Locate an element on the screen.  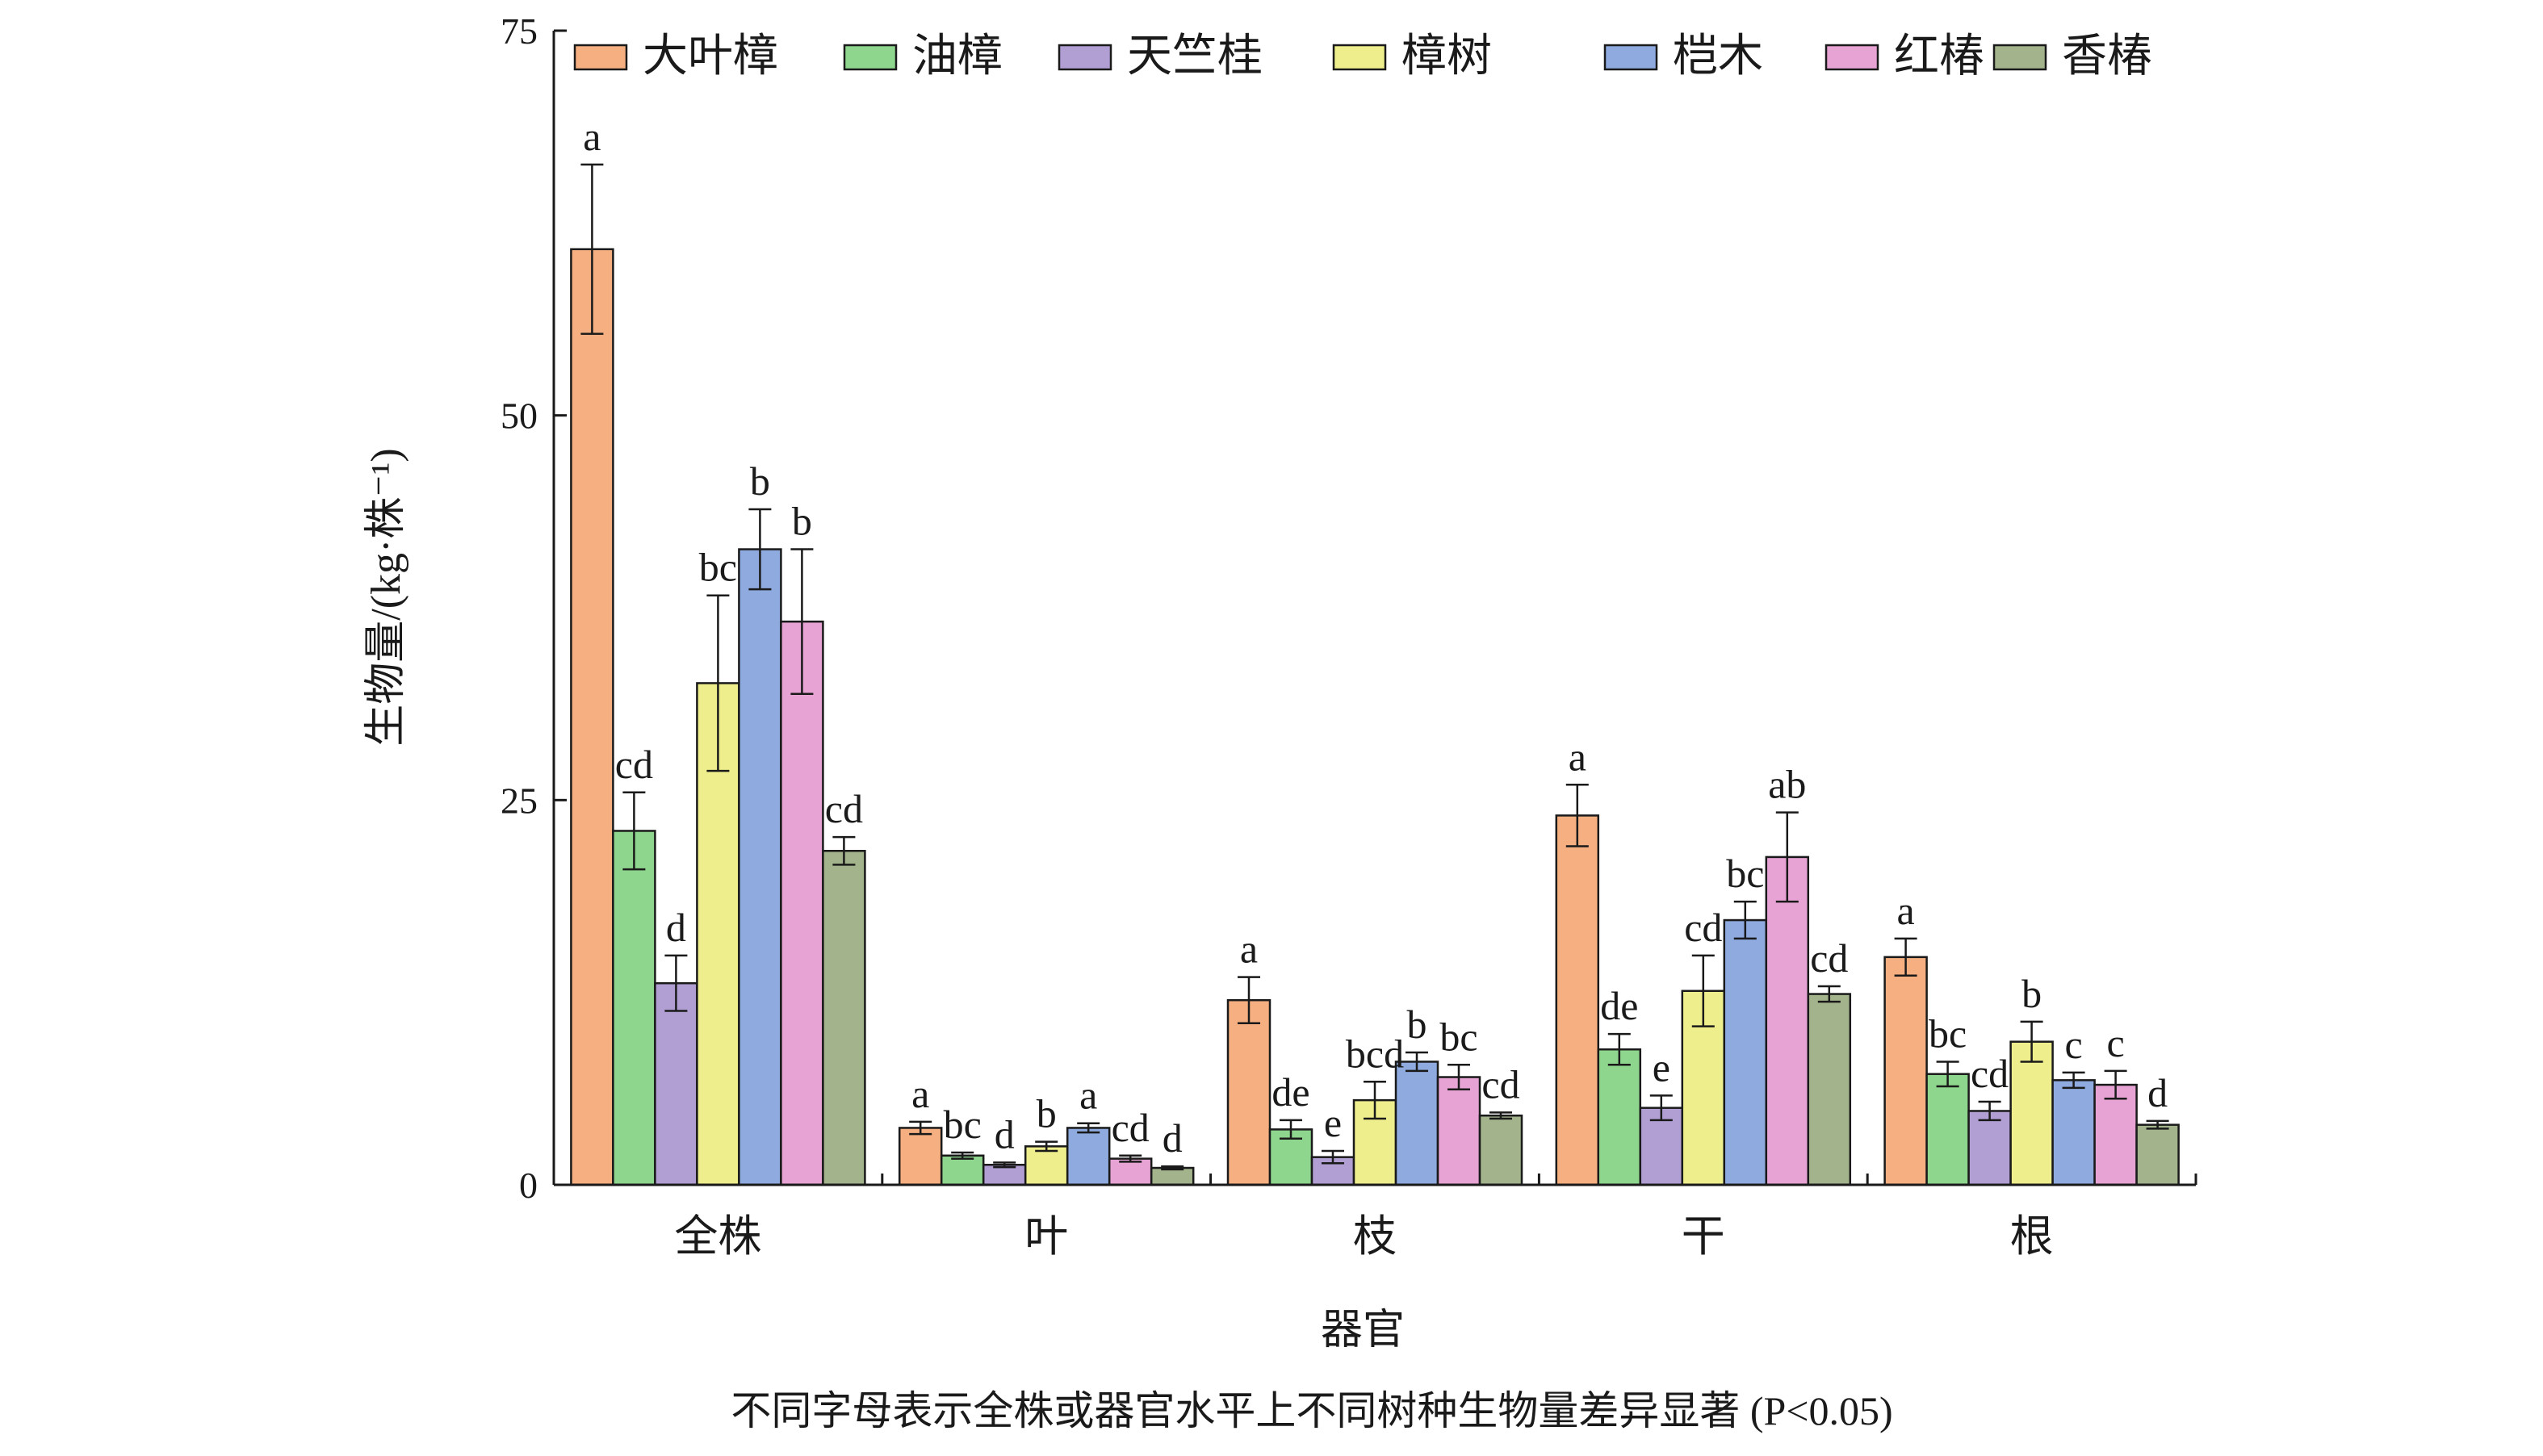
x-category-label: 全株 is located at coordinates (717, 1237).